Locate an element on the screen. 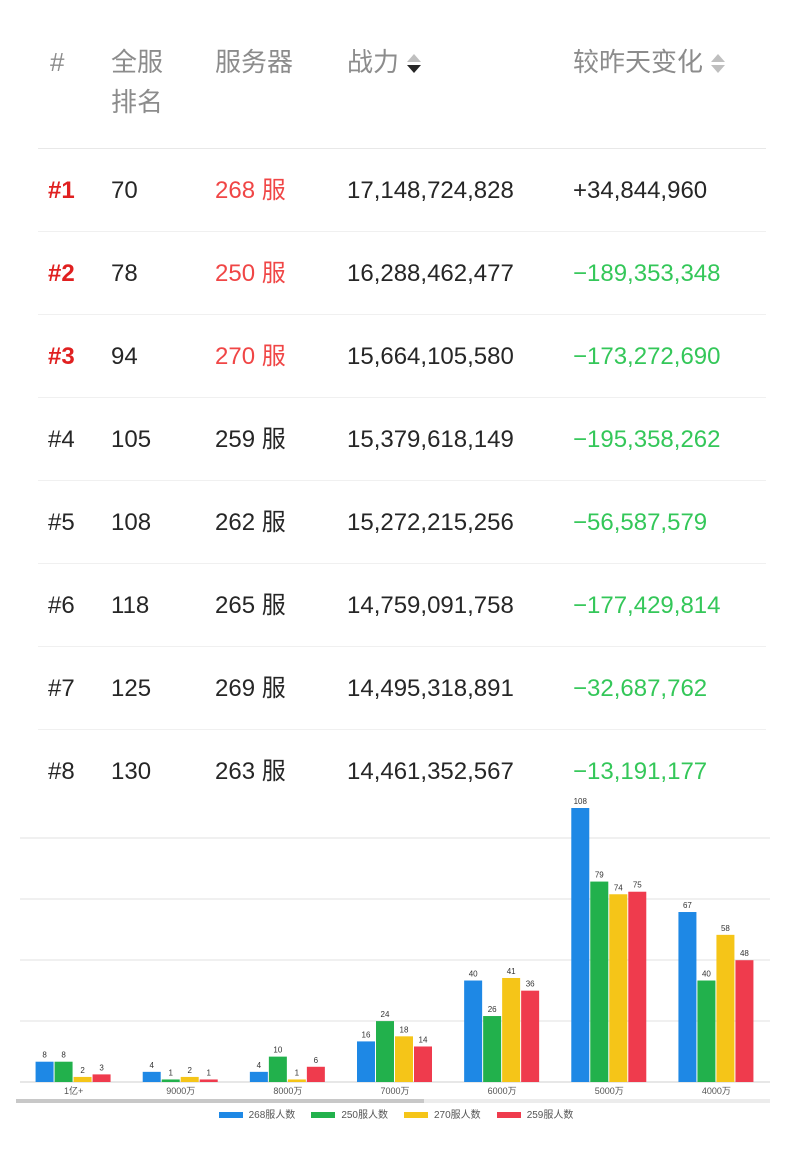  legend-item: 268服人数 is located at coordinates (257, 1113).